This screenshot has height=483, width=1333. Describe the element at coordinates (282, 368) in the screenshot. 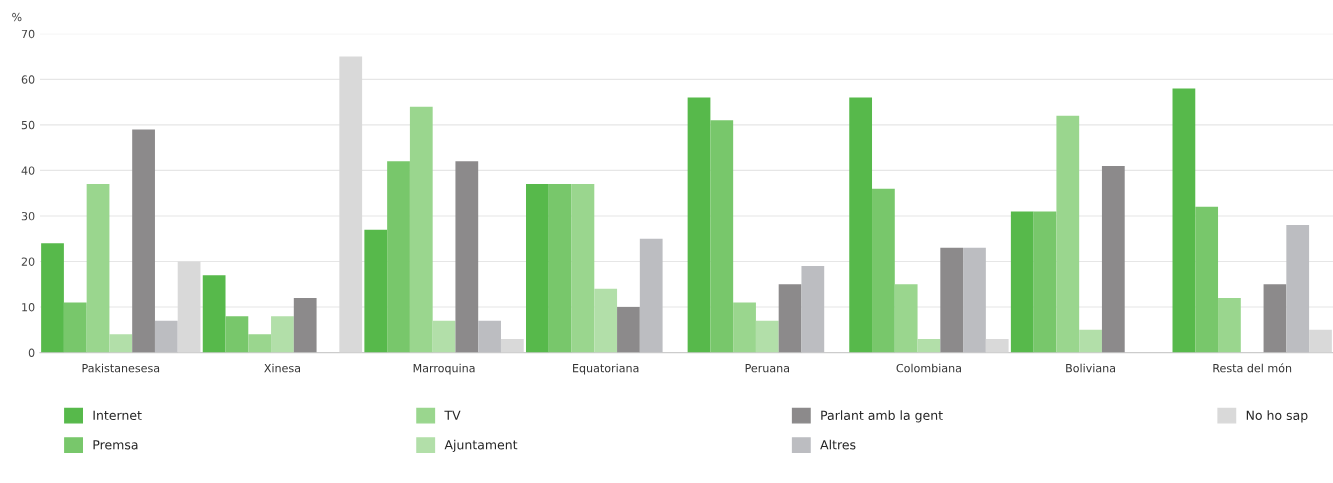

I see `x-tick-label: Xinesa` at that location.